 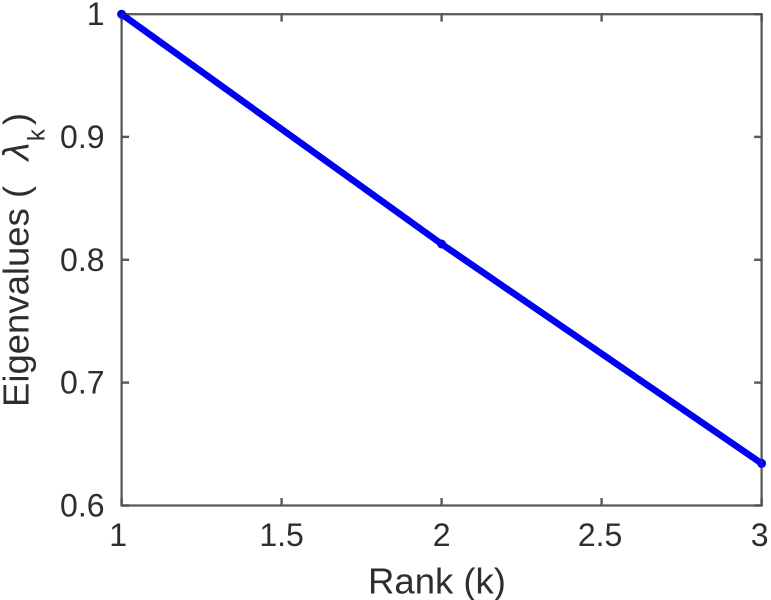 I want to click on svg-text: 2.5, so click(x=600, y=535).